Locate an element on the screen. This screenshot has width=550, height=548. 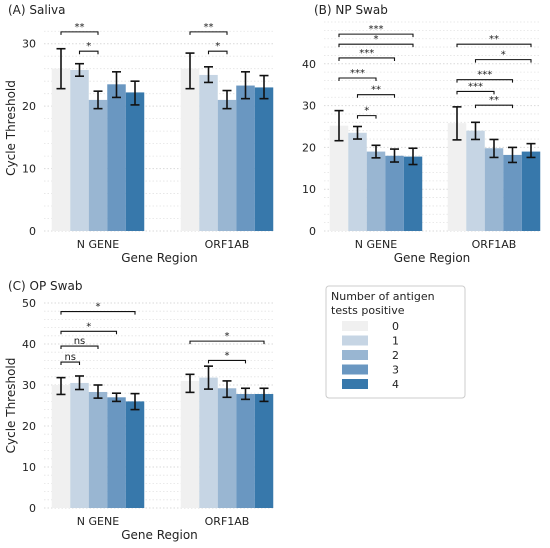
legend-title-line1: Number of antigen is located at coordinates (383, 296).